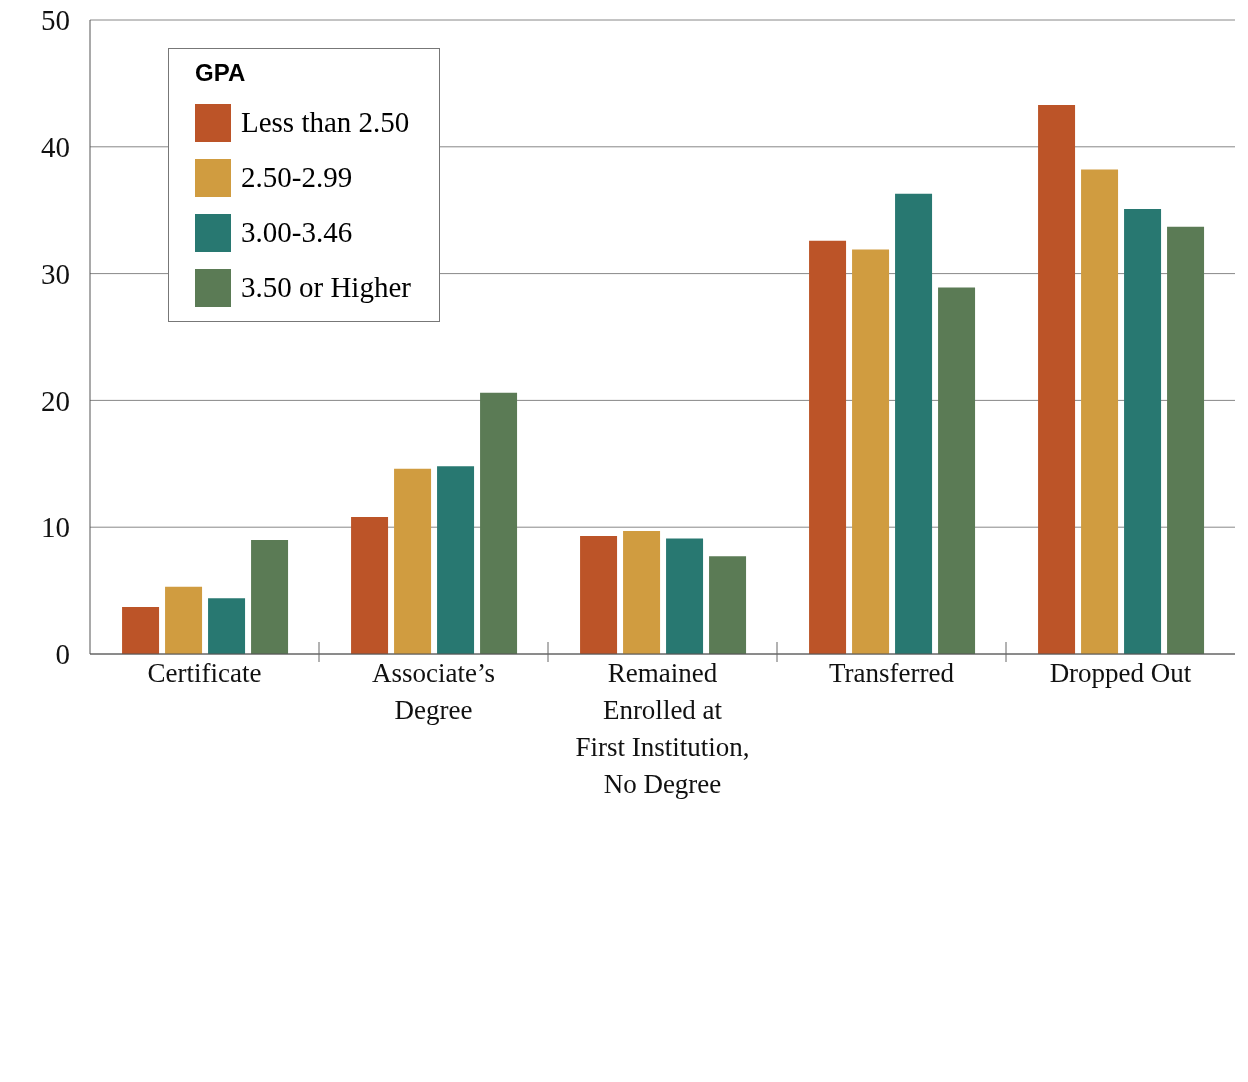 Image resolution: width=1248 pixels, height=1082 pixels. What do you see at coordinates (326, 287) in the screenshot?
I see `legend-label: 3.50 or Higher` at bounding box center [326, 287].